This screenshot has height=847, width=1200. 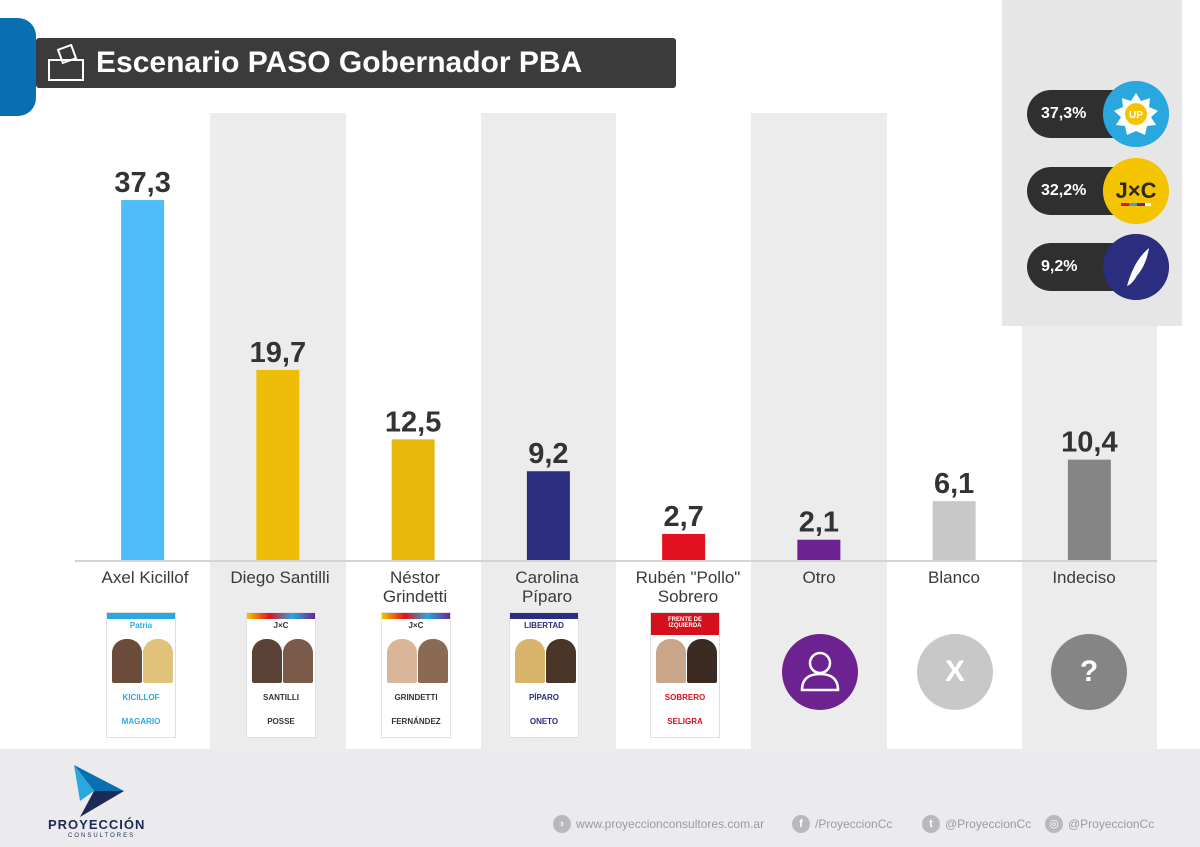 What do you see at coordinates (600, 798) in the screenshot?
I see `footer` at bounding box center [600, 798].